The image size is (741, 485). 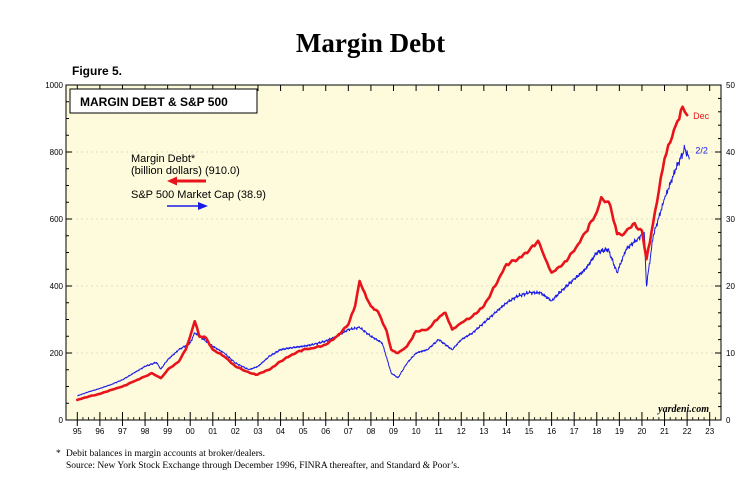 I want to click on x-tick-label: 22, so click(x=687, y=431).